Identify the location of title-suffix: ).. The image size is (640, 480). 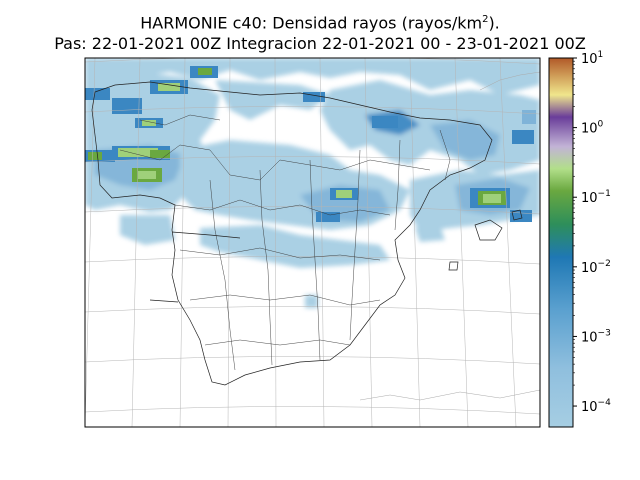
(494, 23).